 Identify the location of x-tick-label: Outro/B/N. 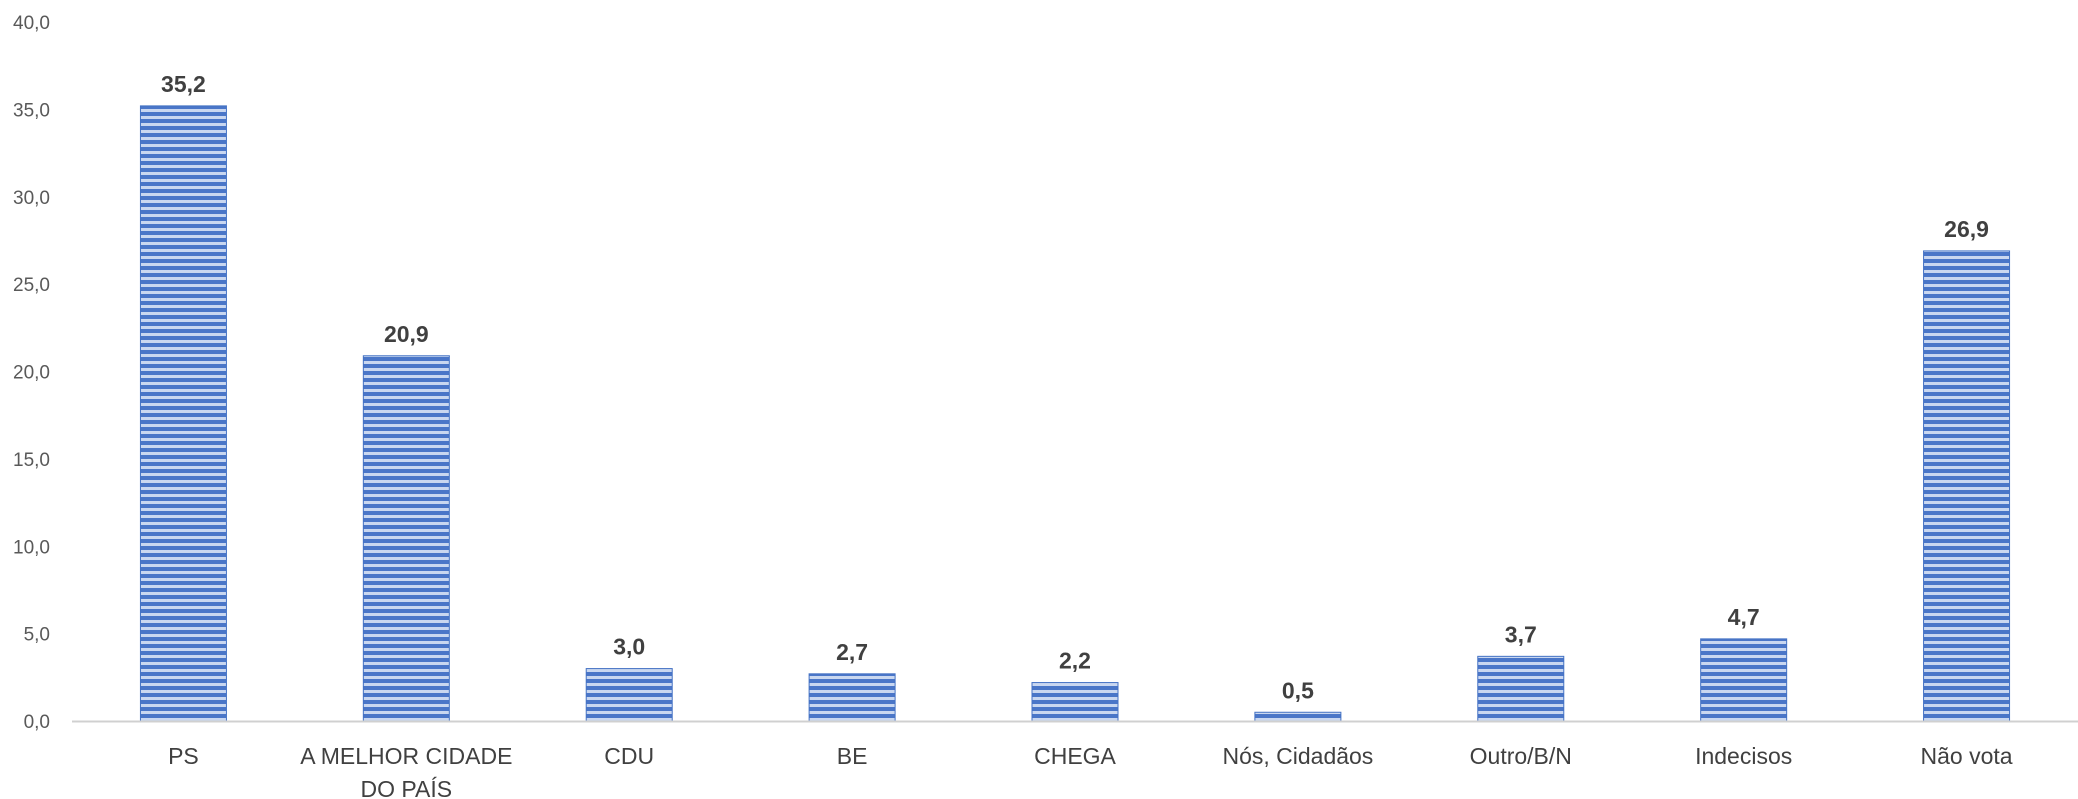
(1521, 756).